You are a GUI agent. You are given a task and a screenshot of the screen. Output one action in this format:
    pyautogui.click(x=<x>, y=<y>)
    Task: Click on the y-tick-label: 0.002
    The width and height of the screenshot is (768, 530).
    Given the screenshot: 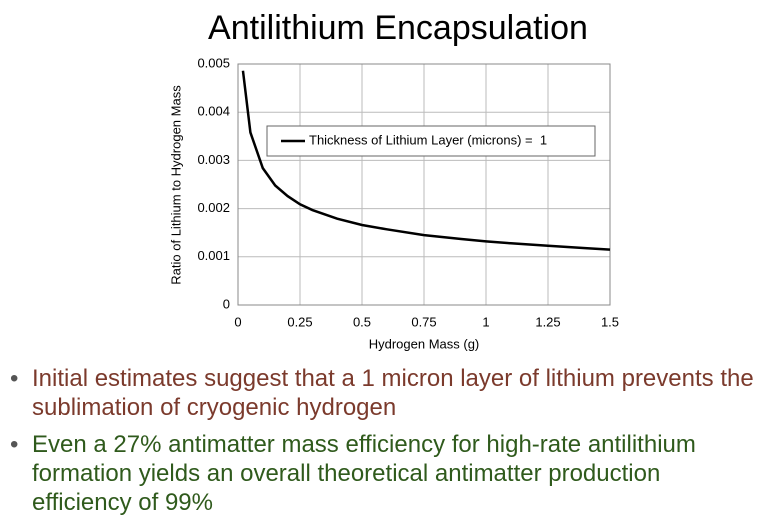 What is the action you would take?
    pyautogui.click(x=213, y=207)
    